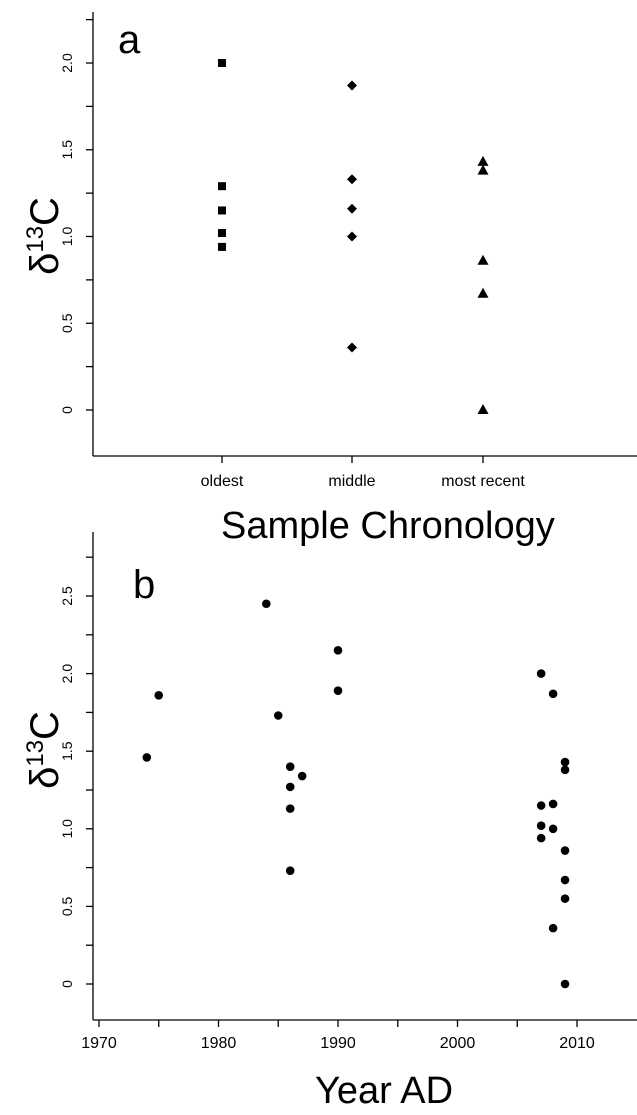 The height and width of the screenshot is (1115, 637). Describe the element at coordinates (67, 984) in the screenshot. I see `panel-b-y-tick-label: 0` at that location.